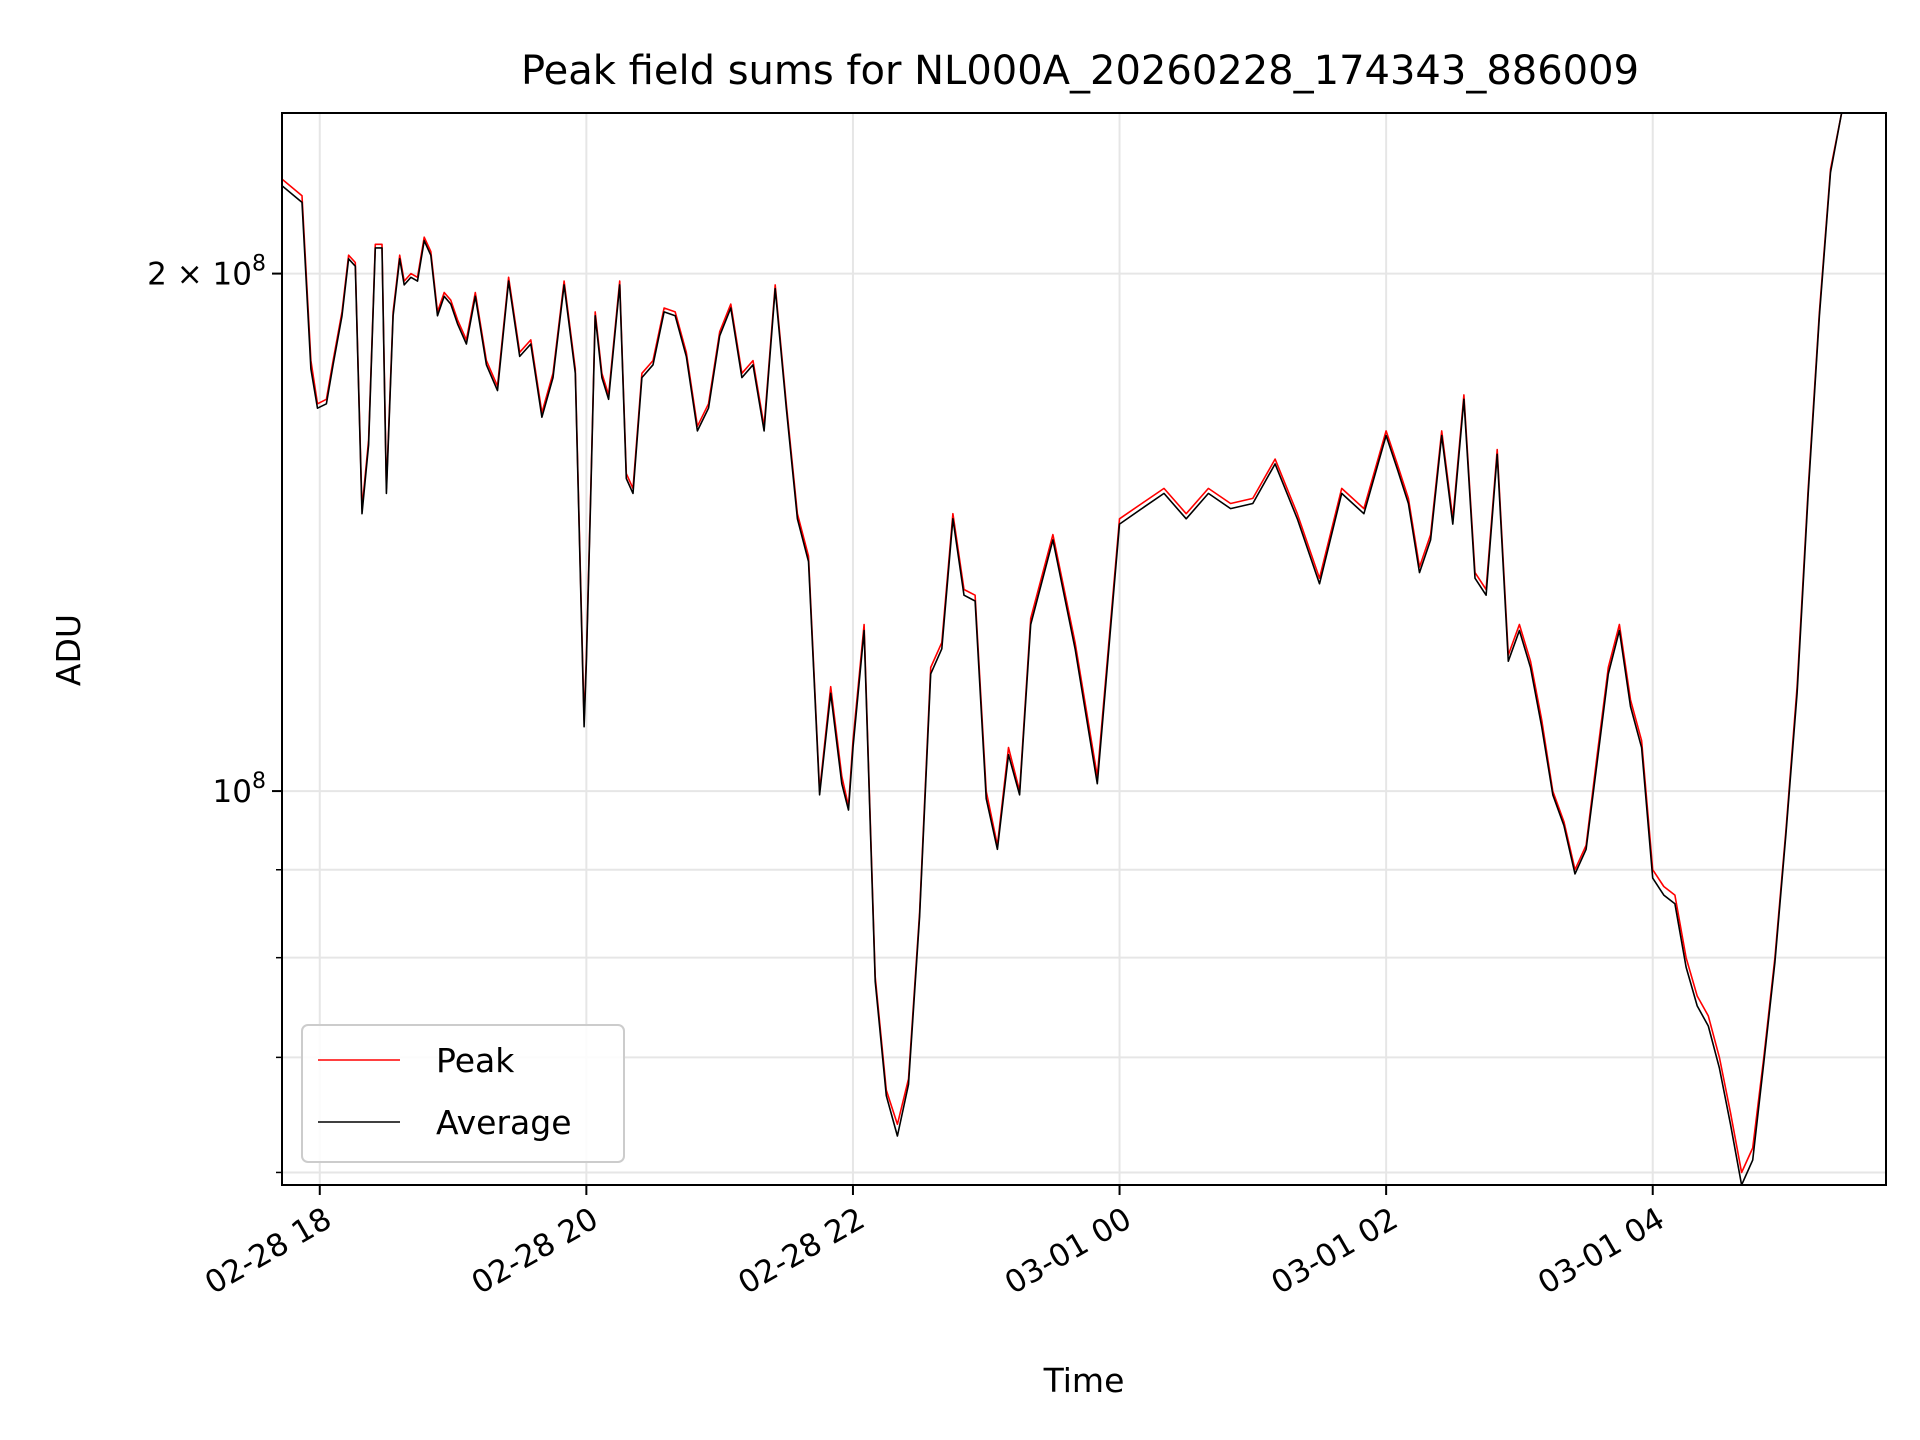 The height and width of the screenshot is (1440, 1920). What do you see at coordinates (475, 1060) in the screenshot?
I see `legend-label-peak: Peak` at bounding box center [475, 1060].